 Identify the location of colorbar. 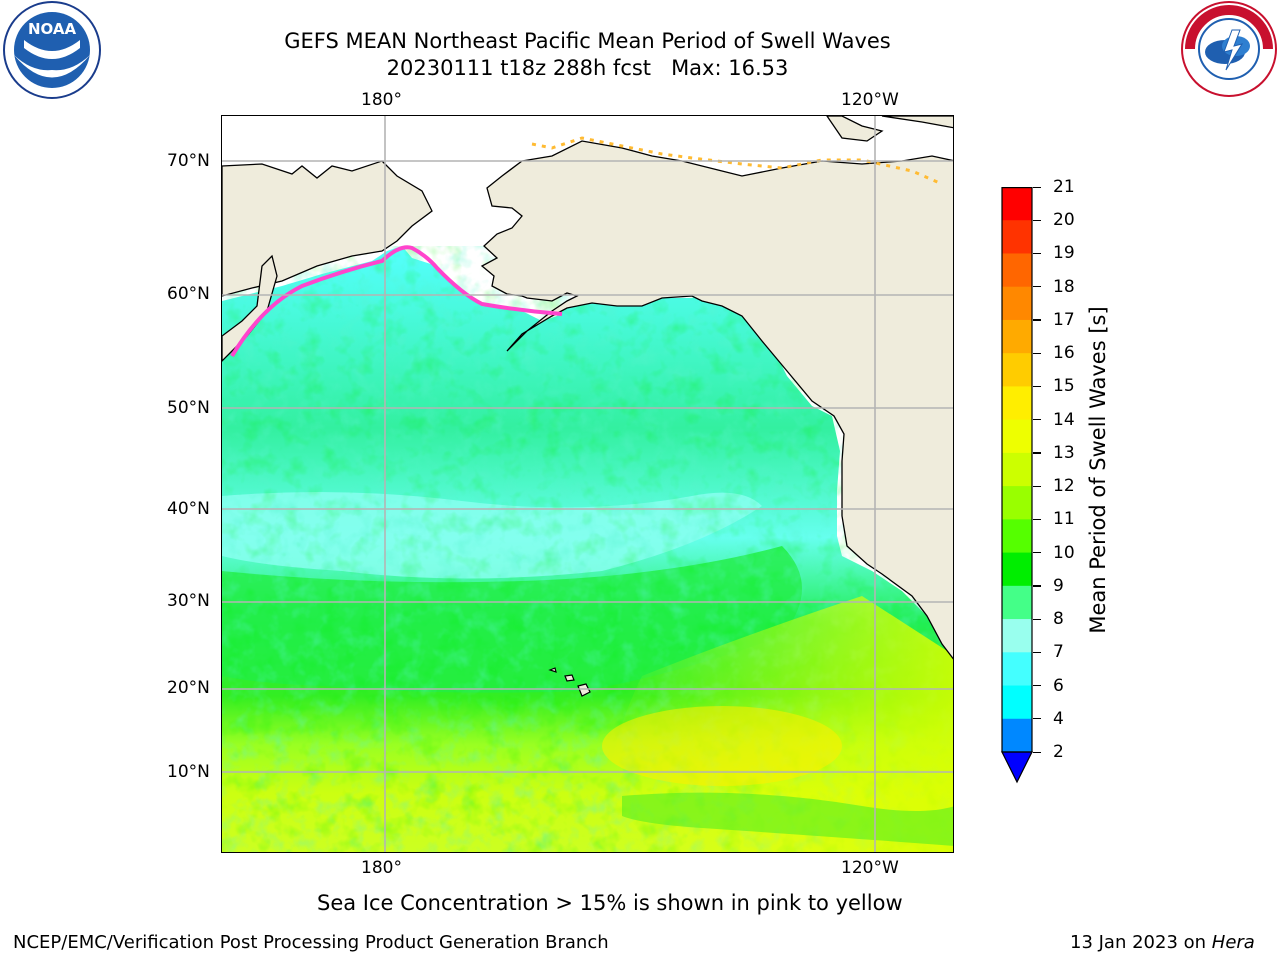
(1019, 487).